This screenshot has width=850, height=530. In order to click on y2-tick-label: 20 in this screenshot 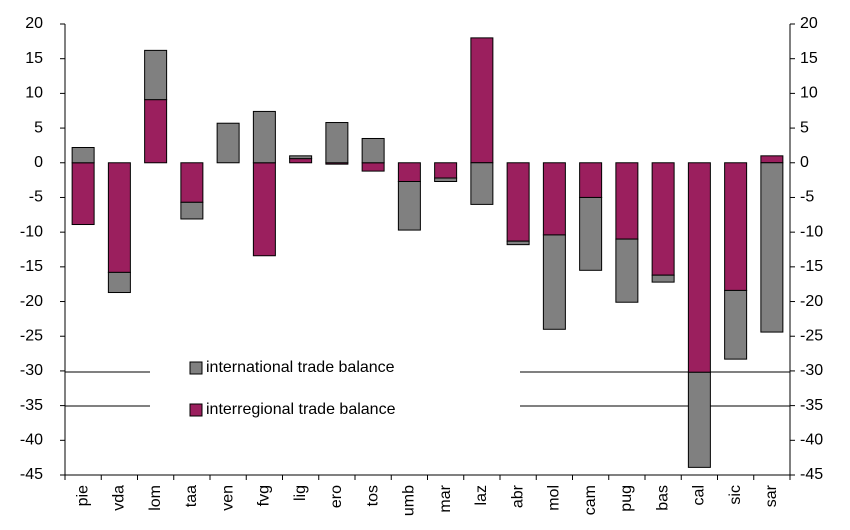, I will do `click(809, 23)`.